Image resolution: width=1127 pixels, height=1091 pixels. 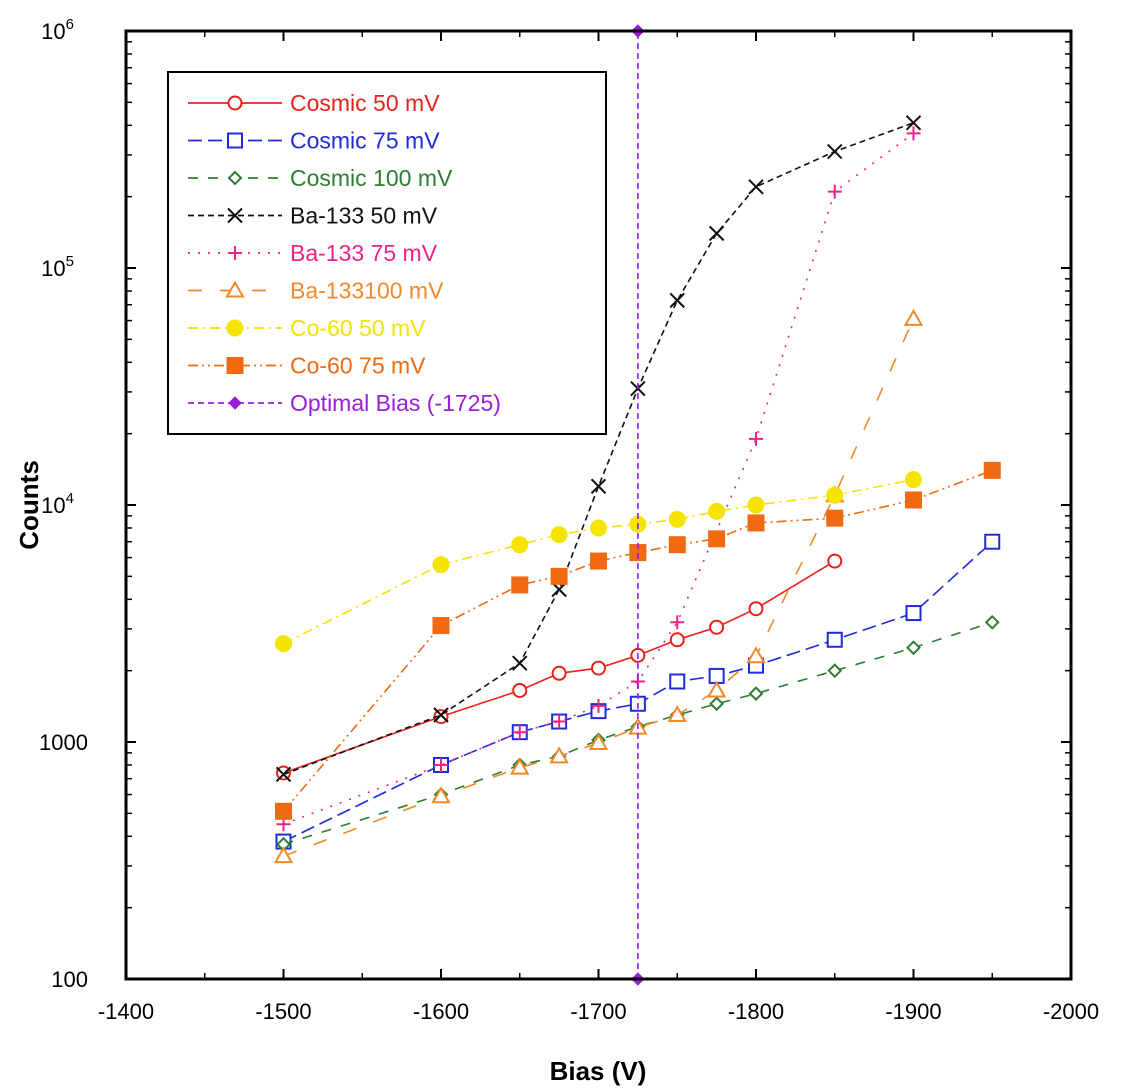 I want to click on x-tick-label: -1600, so click(x=441, y=1011).